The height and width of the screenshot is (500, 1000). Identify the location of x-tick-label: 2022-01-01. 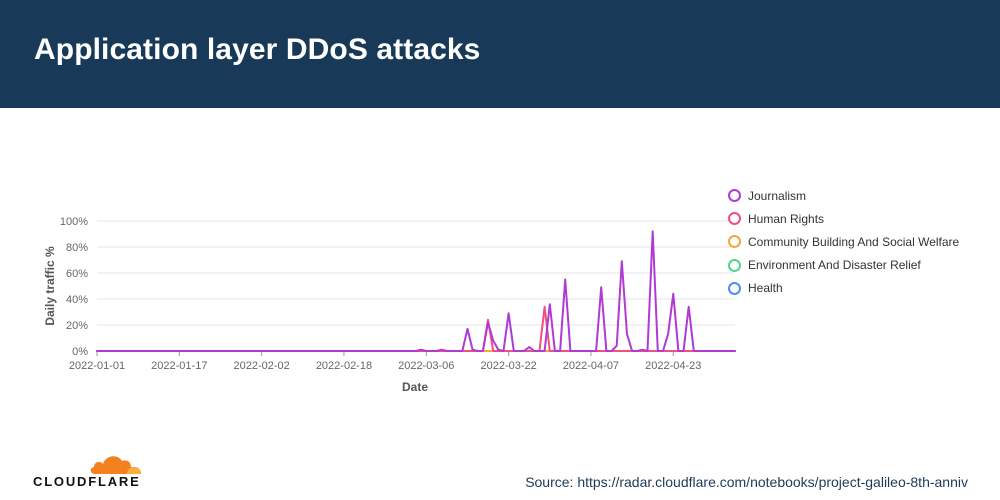
(97, 366).